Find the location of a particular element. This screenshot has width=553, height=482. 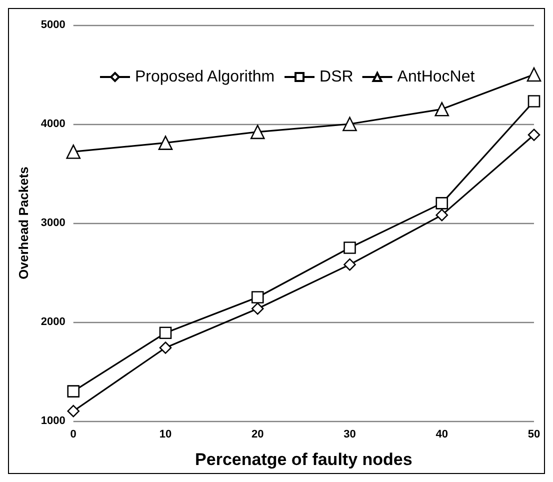

y-tick-label: 1000 is located at coordinates (53, 421).